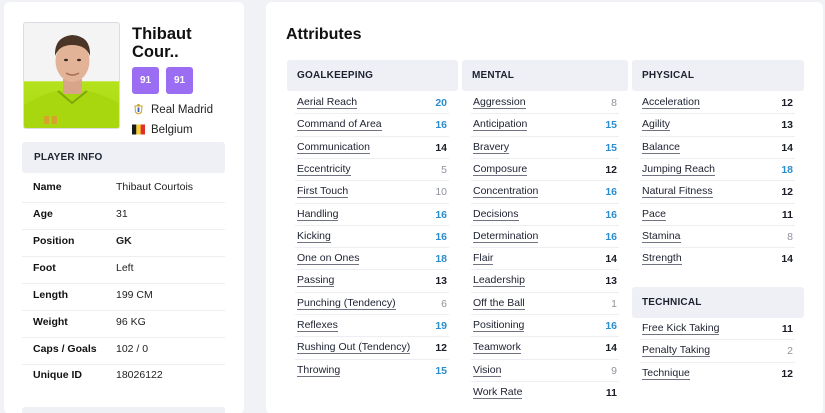  What do you see at coordinates (662, 259) in the screenshot?
I see `attribute-link: Strength` at bounding box center [662, 259].